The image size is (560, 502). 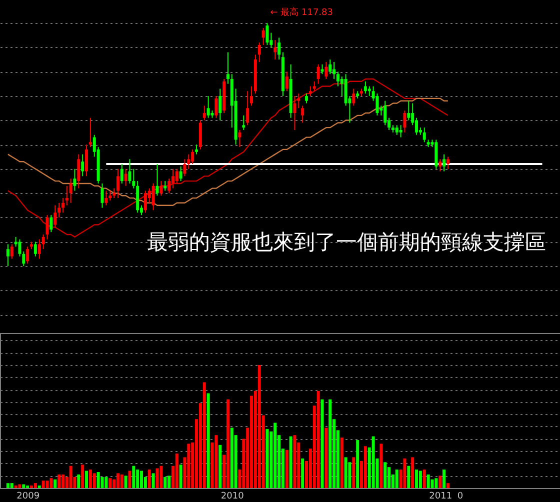 I want to click on x-tick-label: 0, so click(x=460, y=497).